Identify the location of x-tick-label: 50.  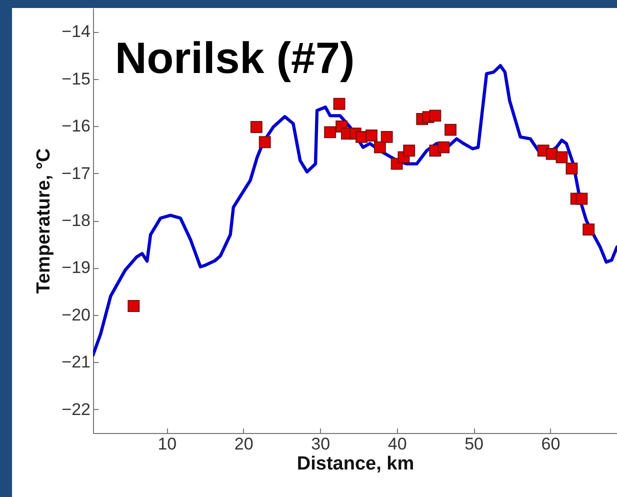
(474, 444).